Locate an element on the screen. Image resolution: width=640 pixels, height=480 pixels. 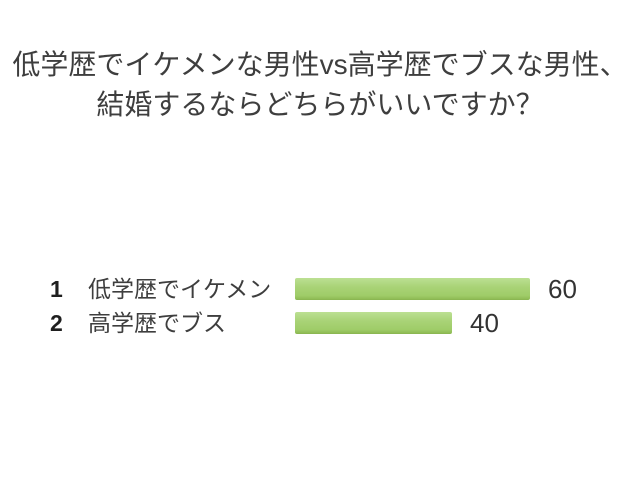
option-bar-area: 40 is located at coordinates (397, 323).